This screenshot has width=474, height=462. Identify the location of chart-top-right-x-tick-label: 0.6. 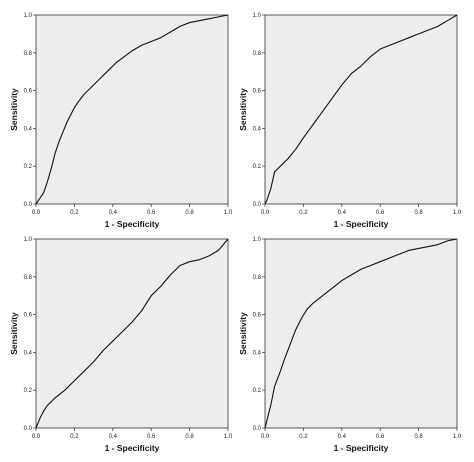
(380, 213).